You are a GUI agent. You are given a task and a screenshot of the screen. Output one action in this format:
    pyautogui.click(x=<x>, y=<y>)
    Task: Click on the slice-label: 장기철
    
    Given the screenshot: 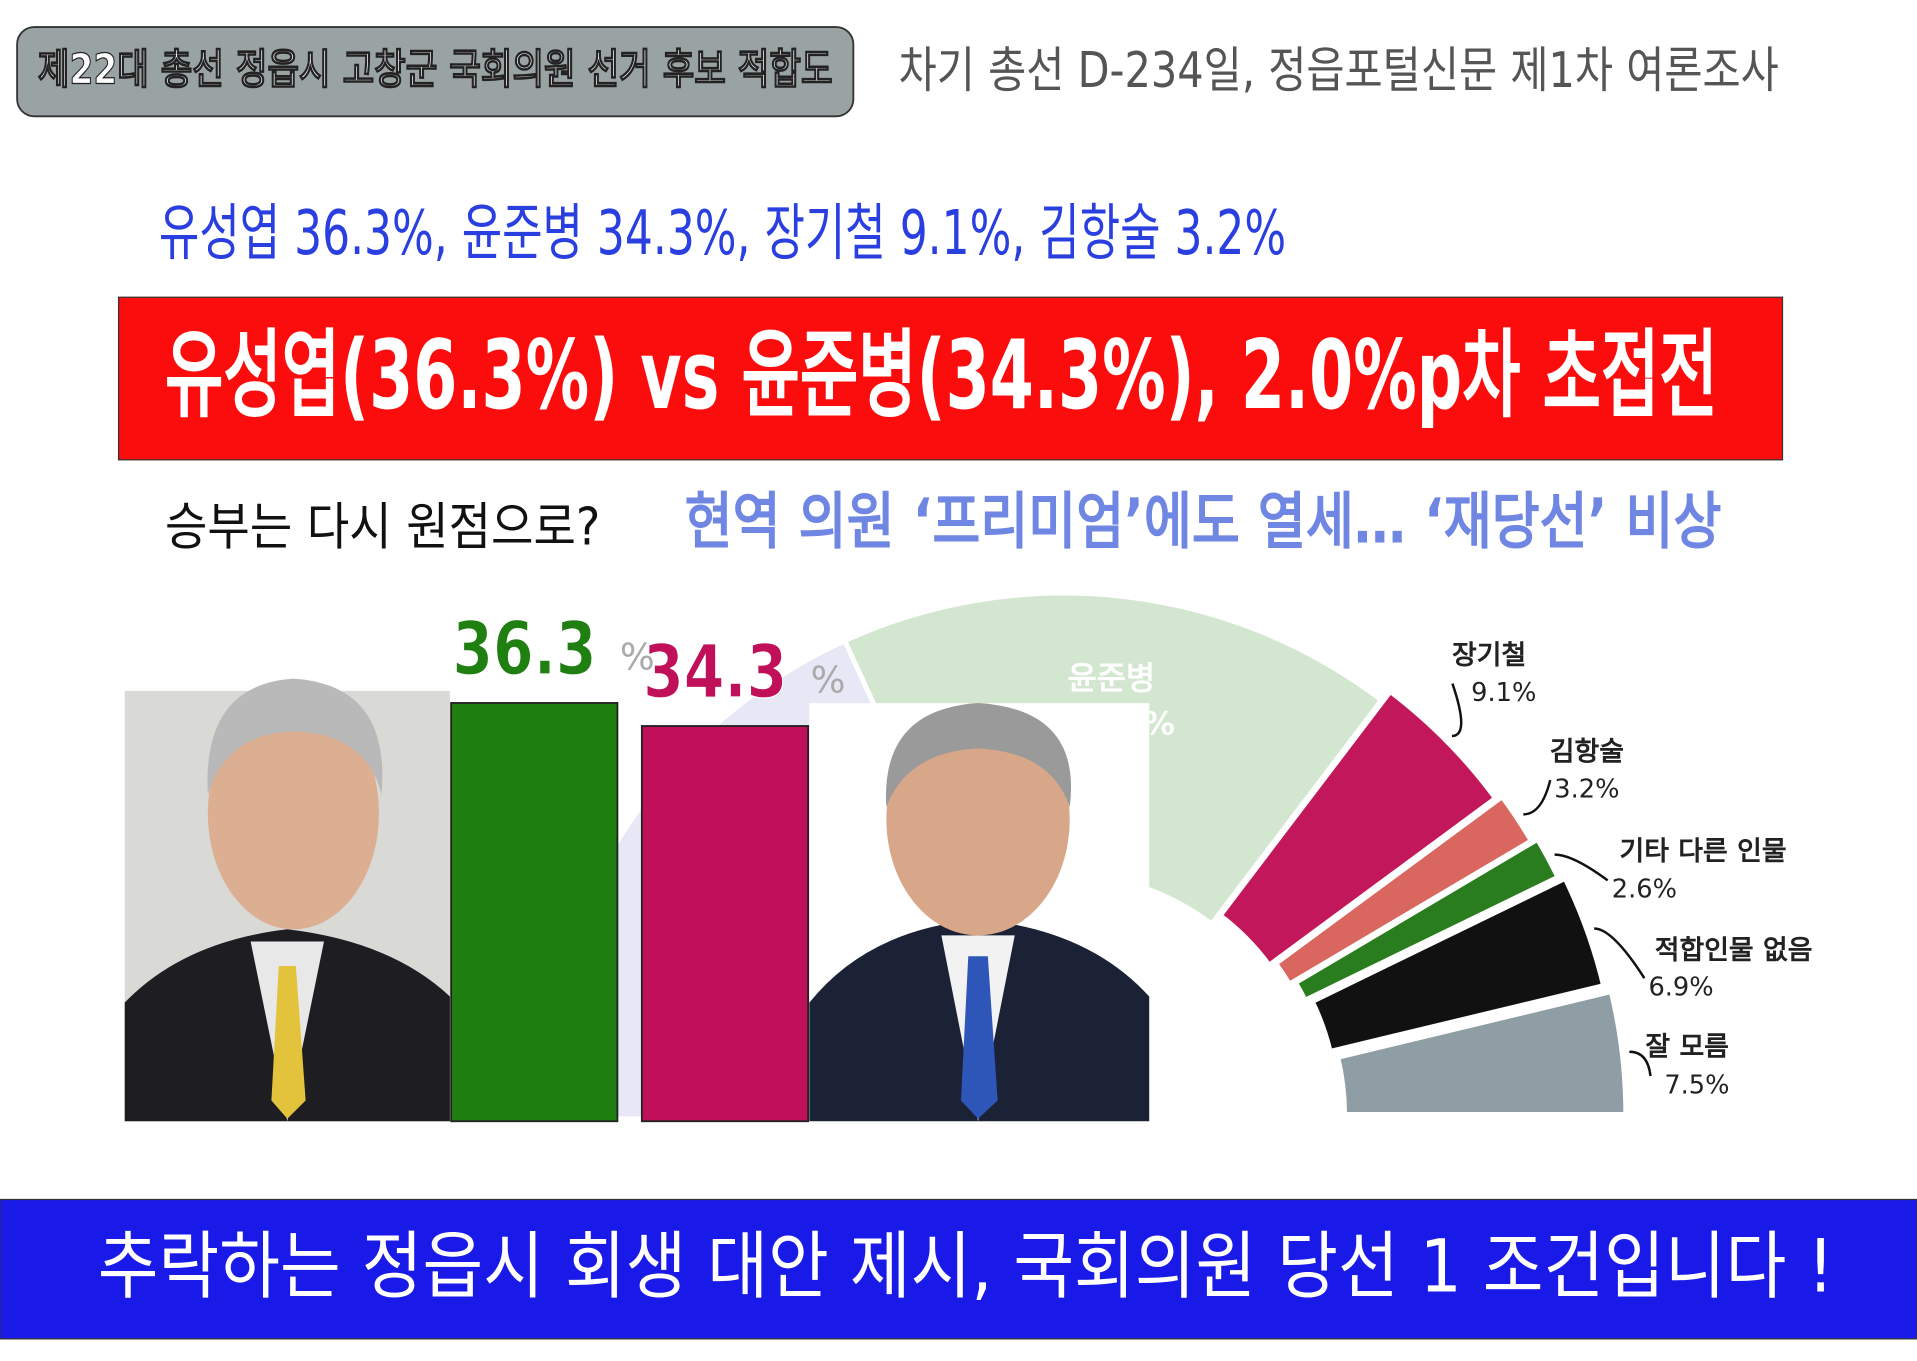 What is the action you would take?
    pyautogui.click(x=1489, y=655)
    